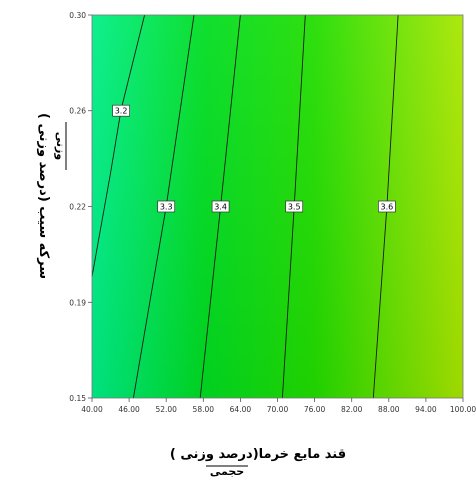 This screenshot has width=476, height=482. Describe the element at coordinates (241, 409) in the screenshot. I see `x-tick-label: 64.00` at that location.